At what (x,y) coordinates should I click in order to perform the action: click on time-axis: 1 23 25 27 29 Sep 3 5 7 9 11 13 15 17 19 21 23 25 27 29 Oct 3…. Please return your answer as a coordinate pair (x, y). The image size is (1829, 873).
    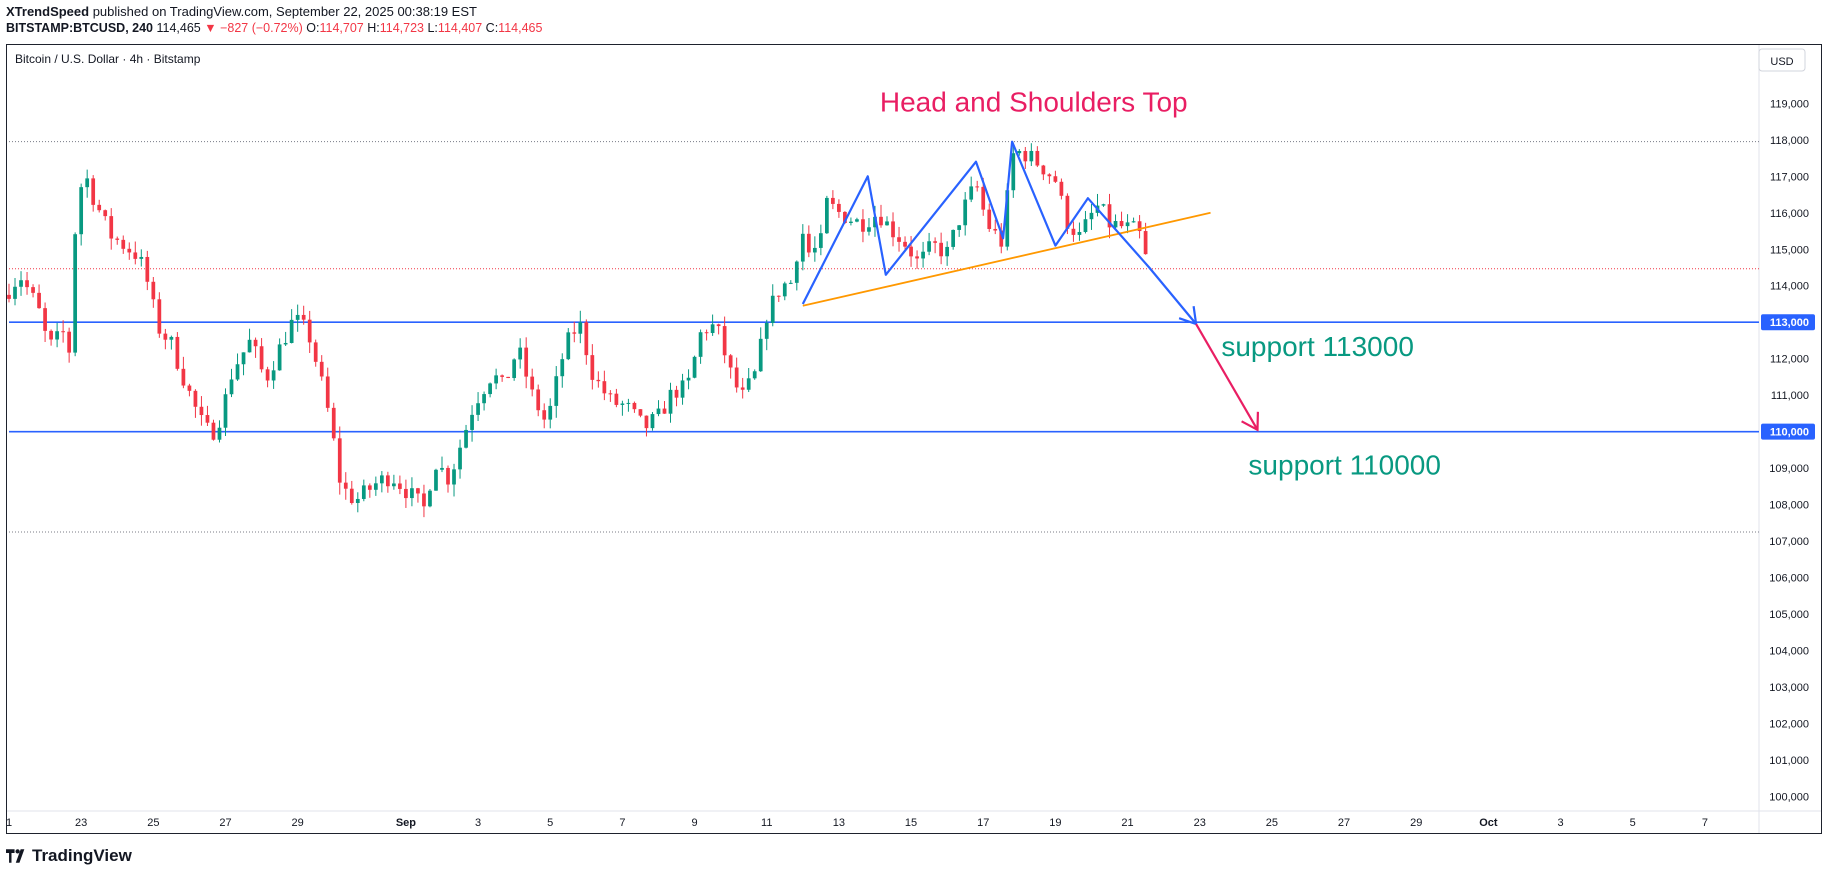
    Looking at the image, I should click on (857, 823).